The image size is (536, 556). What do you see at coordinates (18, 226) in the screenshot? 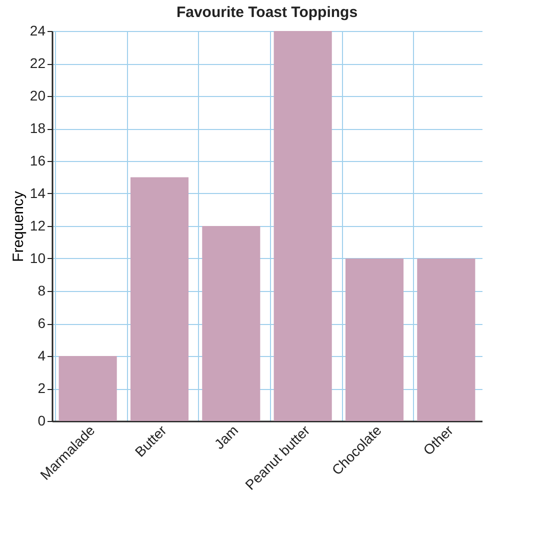
I see `y-axis-title: Frequency` at bounding box center [18, 226].